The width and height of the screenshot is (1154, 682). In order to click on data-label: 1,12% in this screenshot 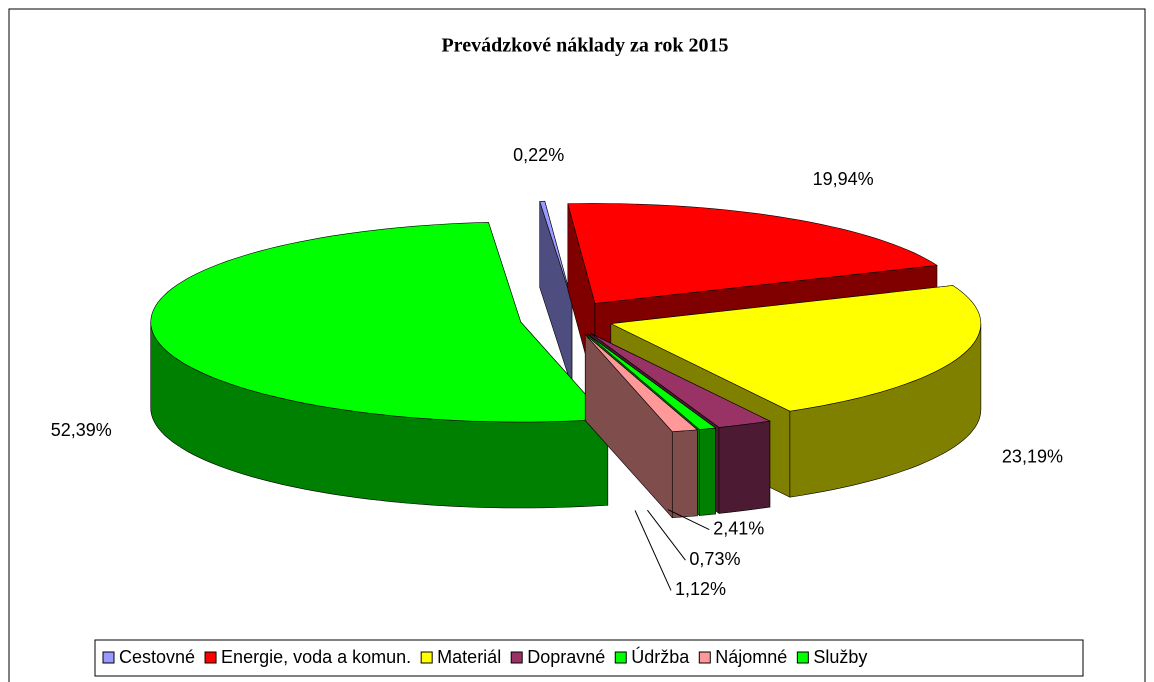, I will do `click(700, 589)`.